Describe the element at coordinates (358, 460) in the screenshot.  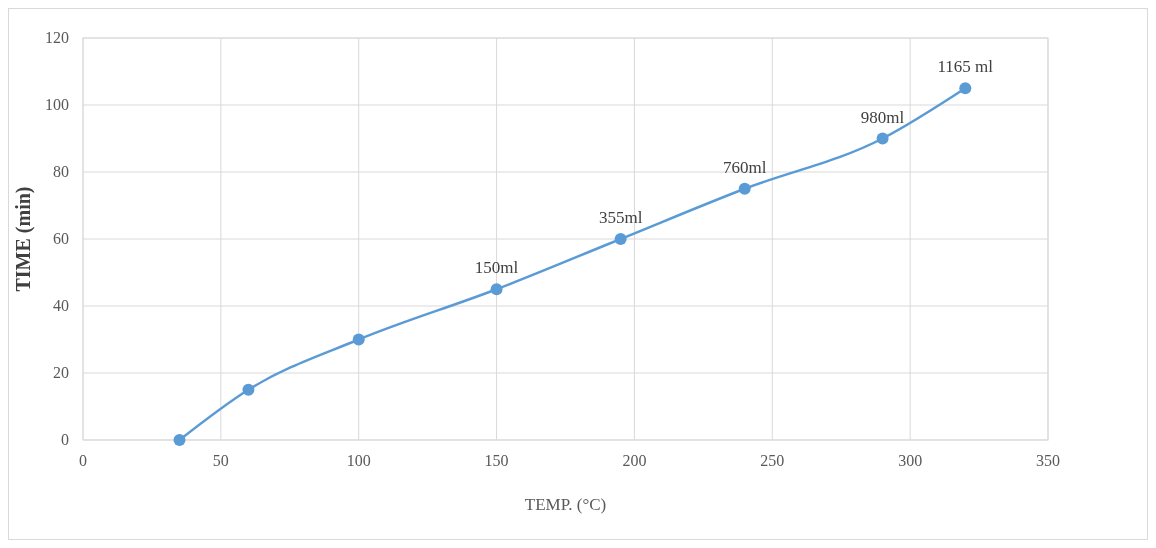
I see `x-tick-label: 100` at that location.